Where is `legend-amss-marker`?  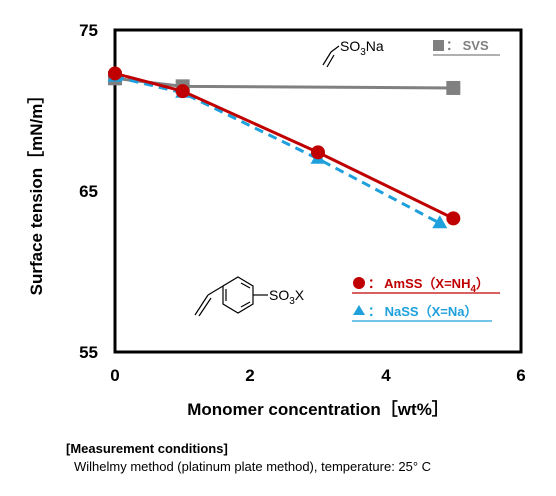
legend-amss-marker is located at coordinates (359, 283).